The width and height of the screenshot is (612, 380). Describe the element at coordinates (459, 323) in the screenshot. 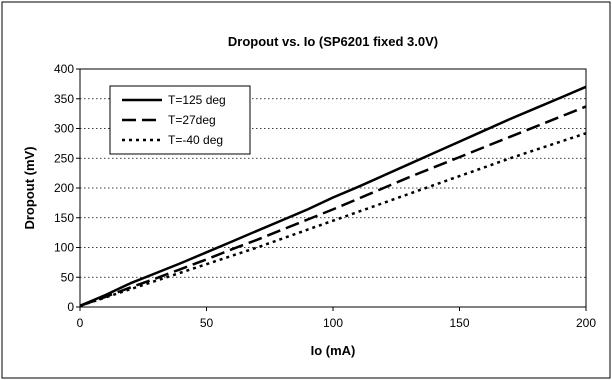

I see `x-tick-label: 150` at that location.